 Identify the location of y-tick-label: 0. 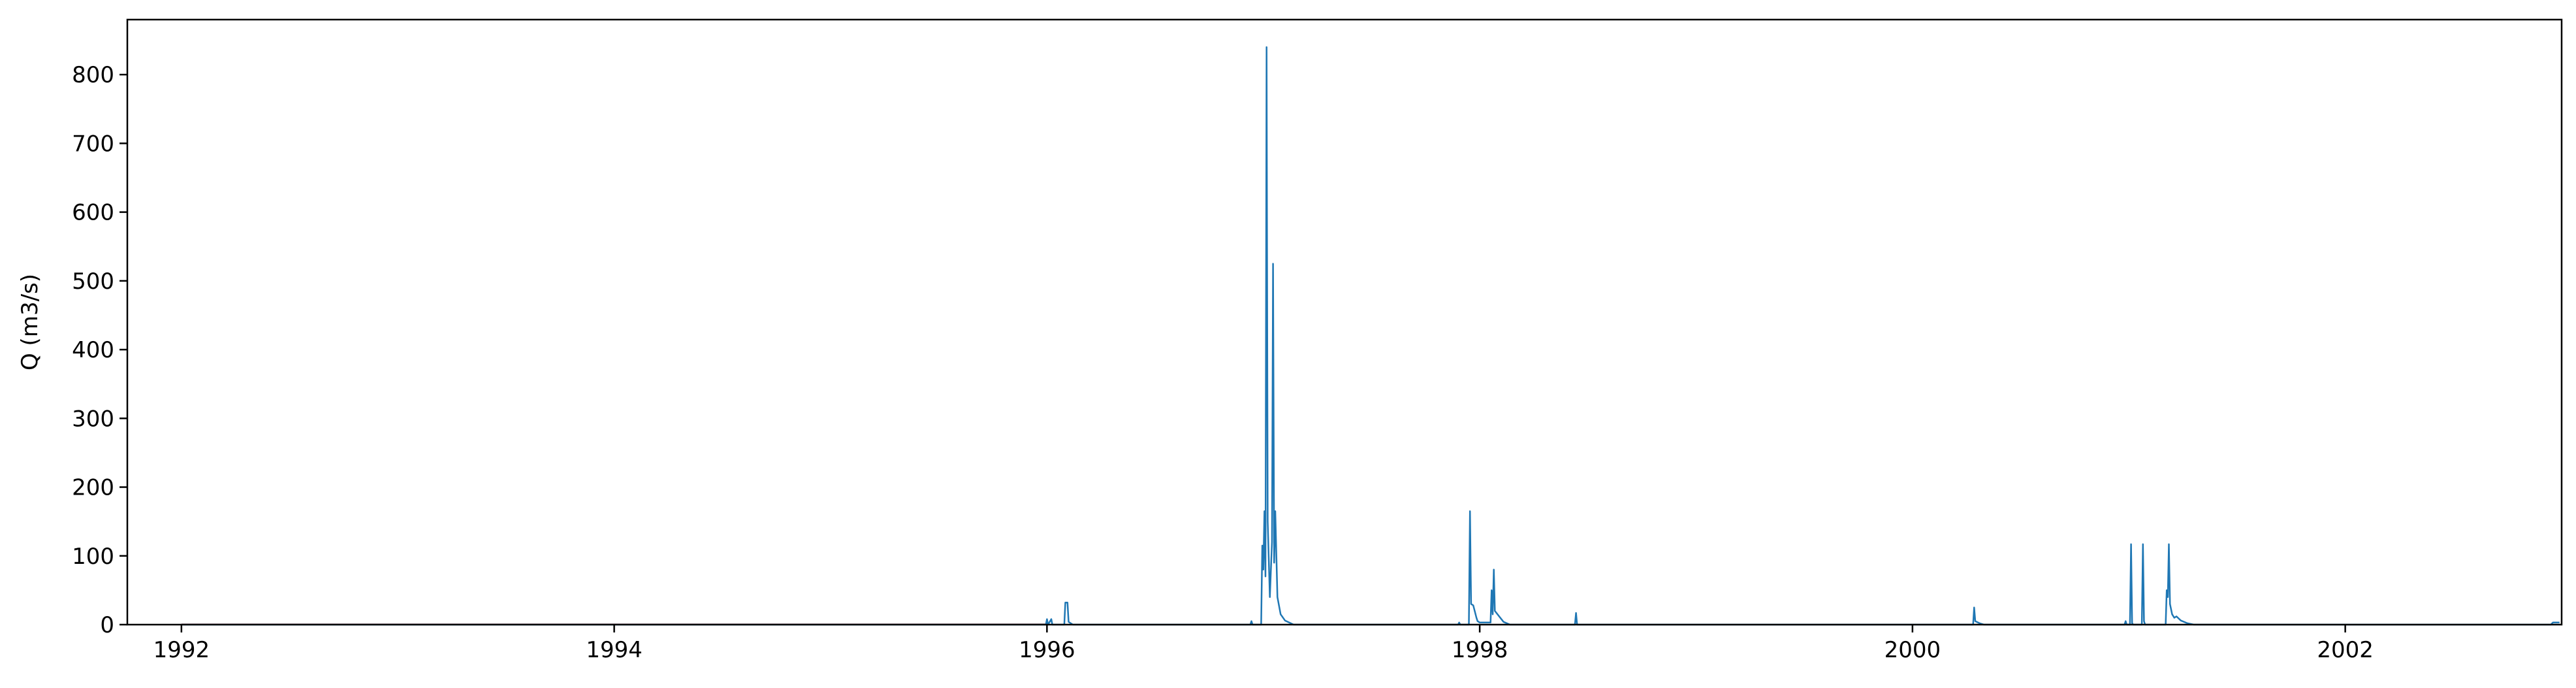
(107, 625).